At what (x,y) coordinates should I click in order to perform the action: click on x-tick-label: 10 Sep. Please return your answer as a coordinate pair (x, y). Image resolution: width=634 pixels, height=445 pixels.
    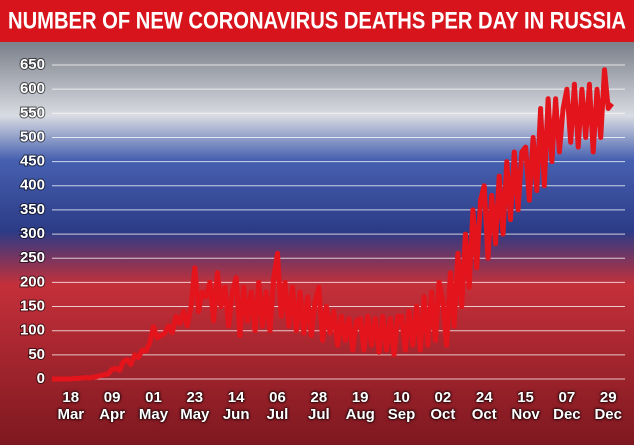
    Looking at the image, I should click on (401, 406).